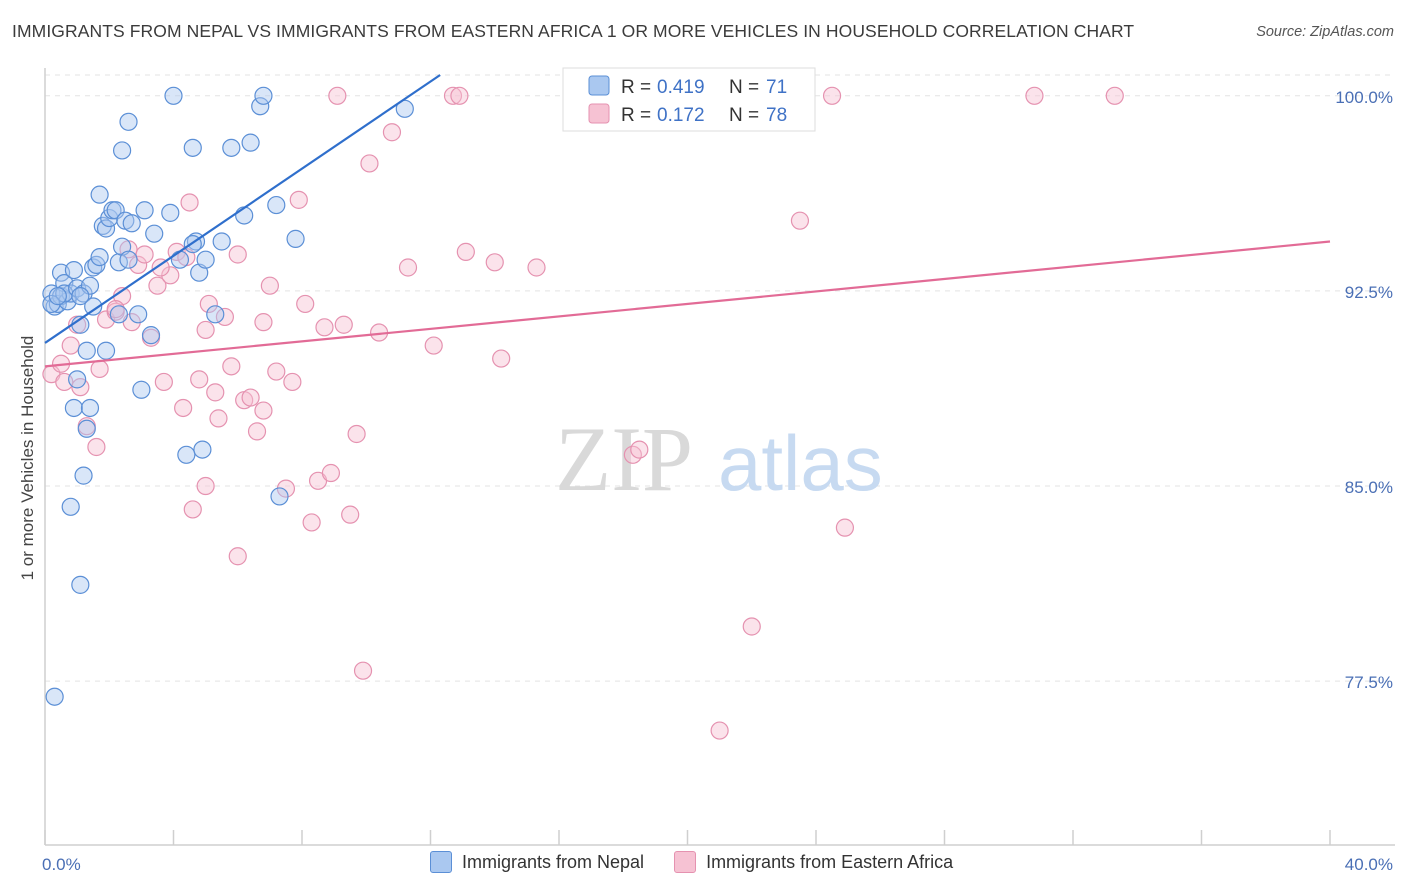 This screenshot has width=1406, height=892. I want to click on legend-item-eastern-africa: Immigrants from Eastern Africa, so click(813, 862).